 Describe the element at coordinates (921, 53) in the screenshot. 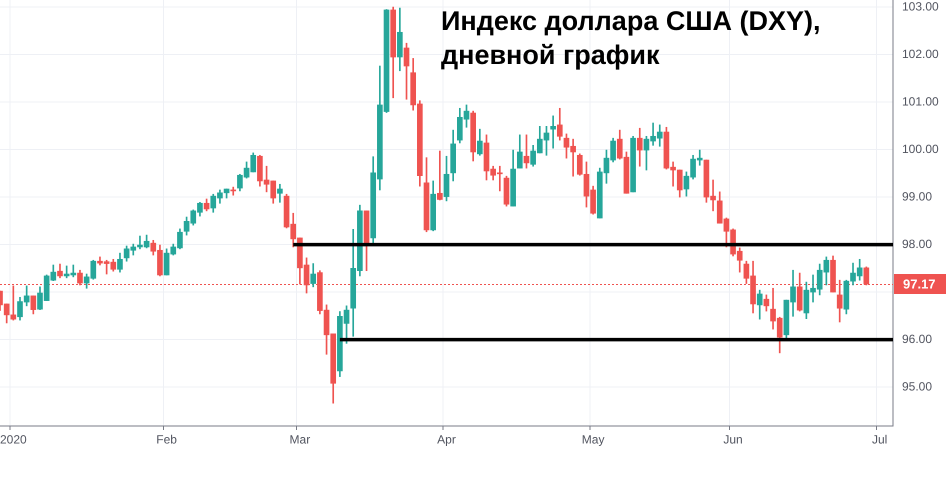

I see `y-tick-label: 102.00` at that location.